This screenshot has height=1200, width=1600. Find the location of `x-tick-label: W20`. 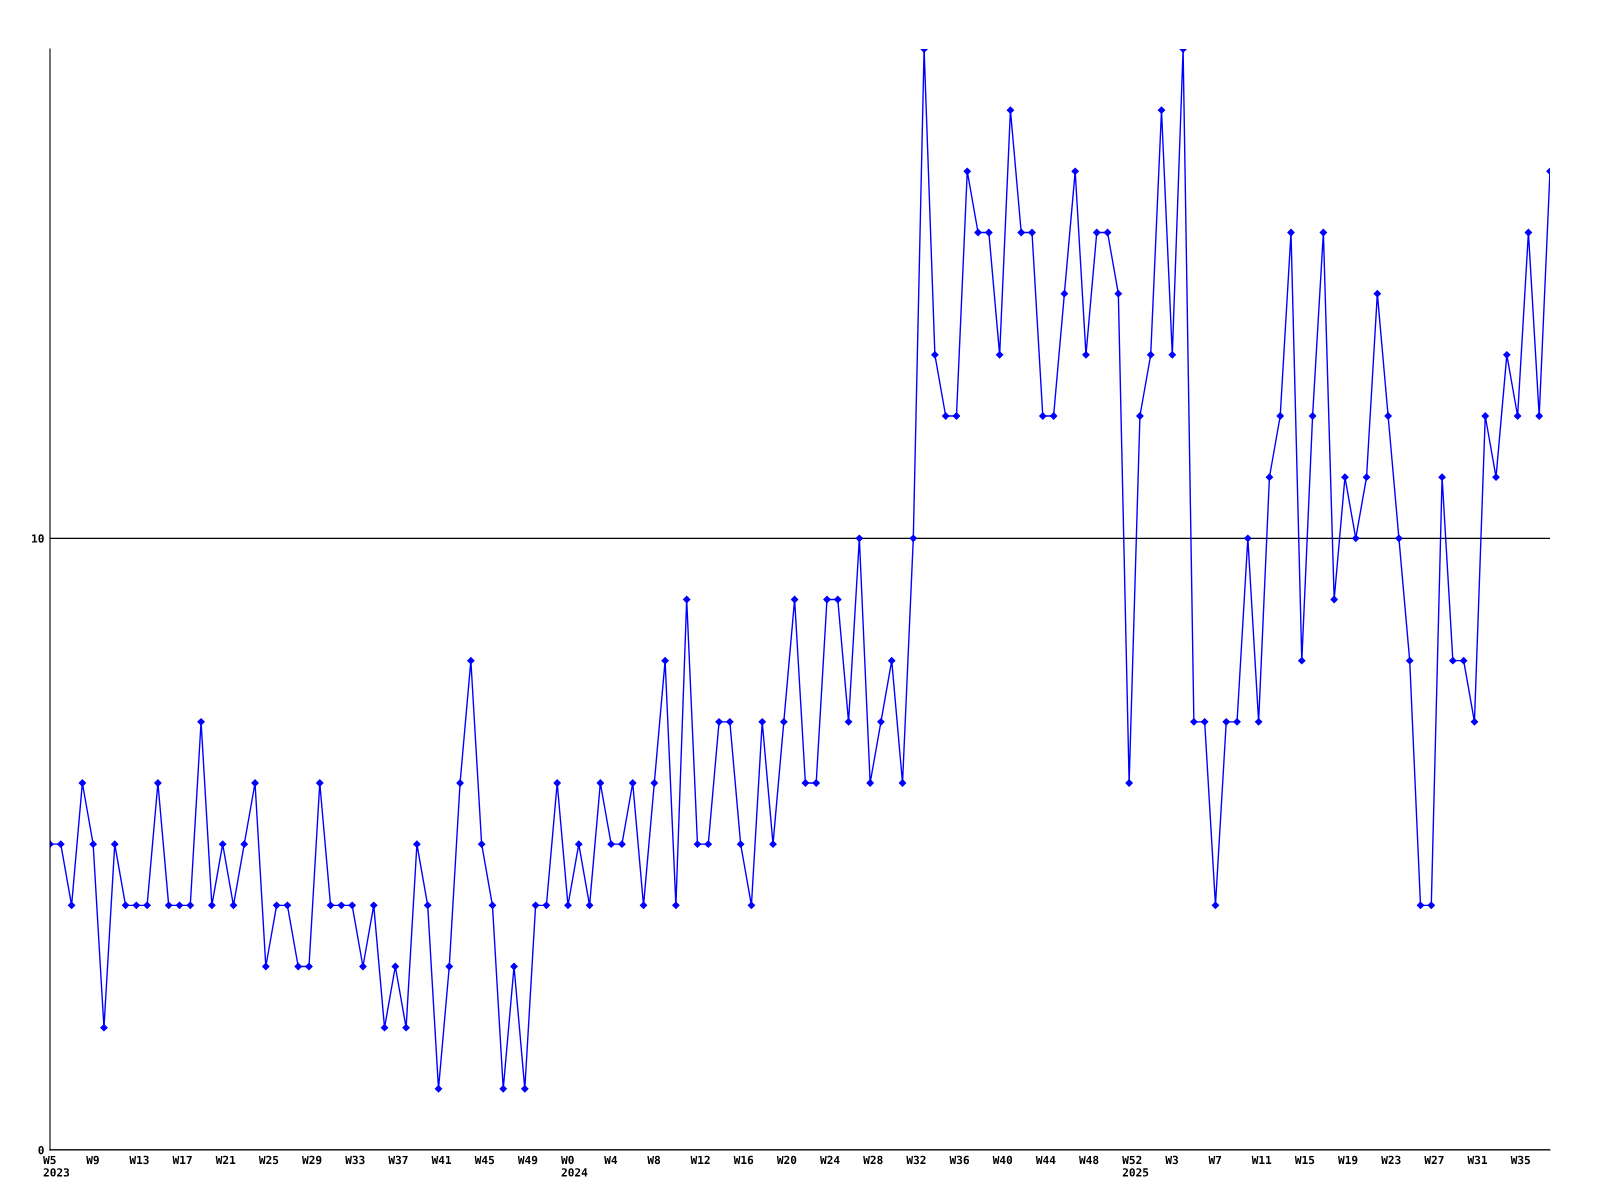

x-tick-label: W20 is located at coordinates (786, 1160).